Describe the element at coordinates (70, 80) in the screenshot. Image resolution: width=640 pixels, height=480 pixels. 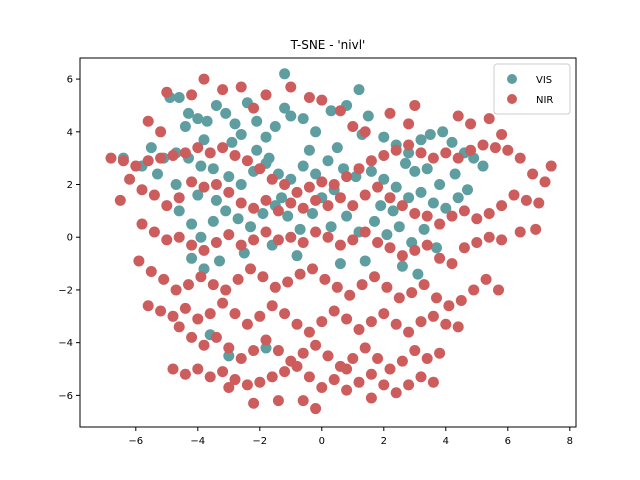
I see `y-tick-label: 6` at that location.